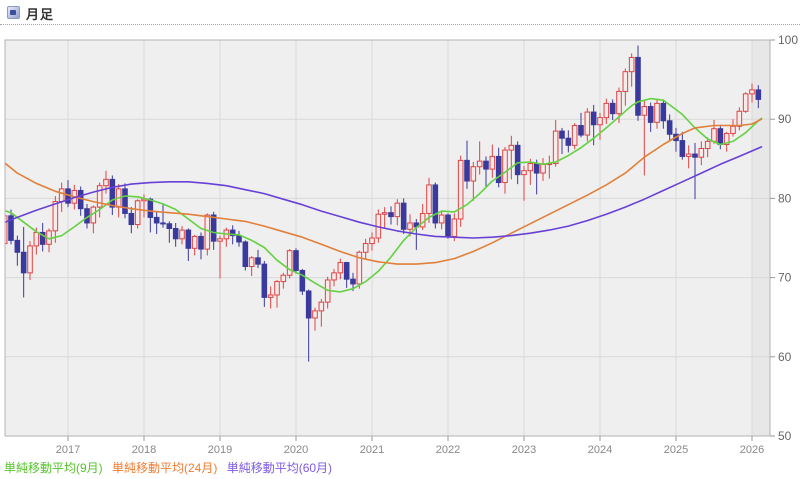  I want to click on y-axis-label: 100, so click(788, 40).